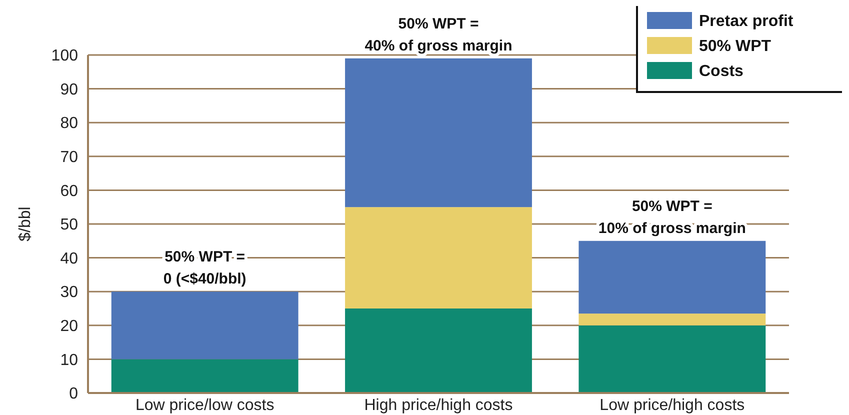  Describe the element at coordinates (73, 394) in the screenshot. I see `y-tick-label: 0` at that location.